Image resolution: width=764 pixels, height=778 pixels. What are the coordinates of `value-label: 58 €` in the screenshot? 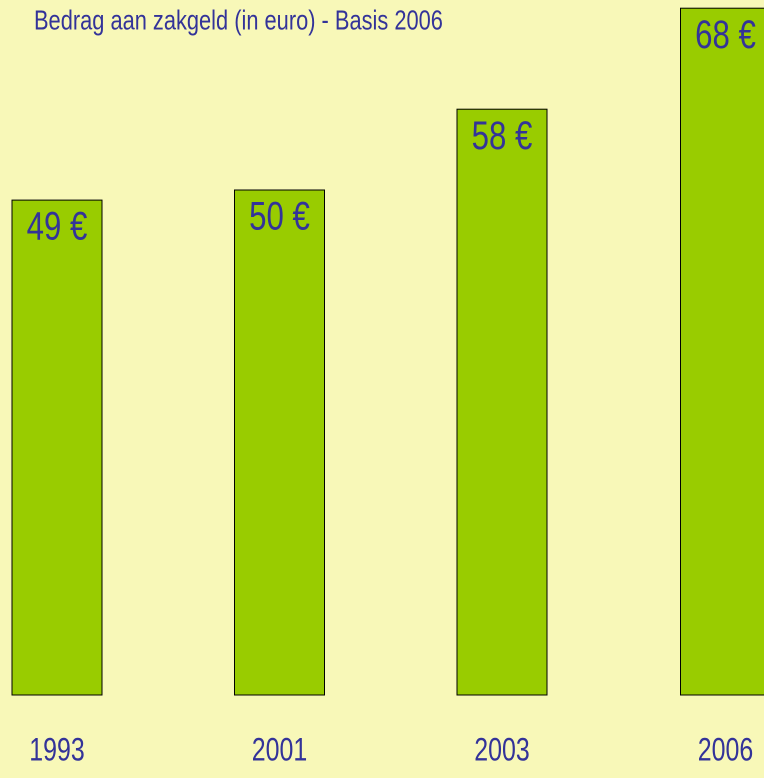 It's located at (502, 135).